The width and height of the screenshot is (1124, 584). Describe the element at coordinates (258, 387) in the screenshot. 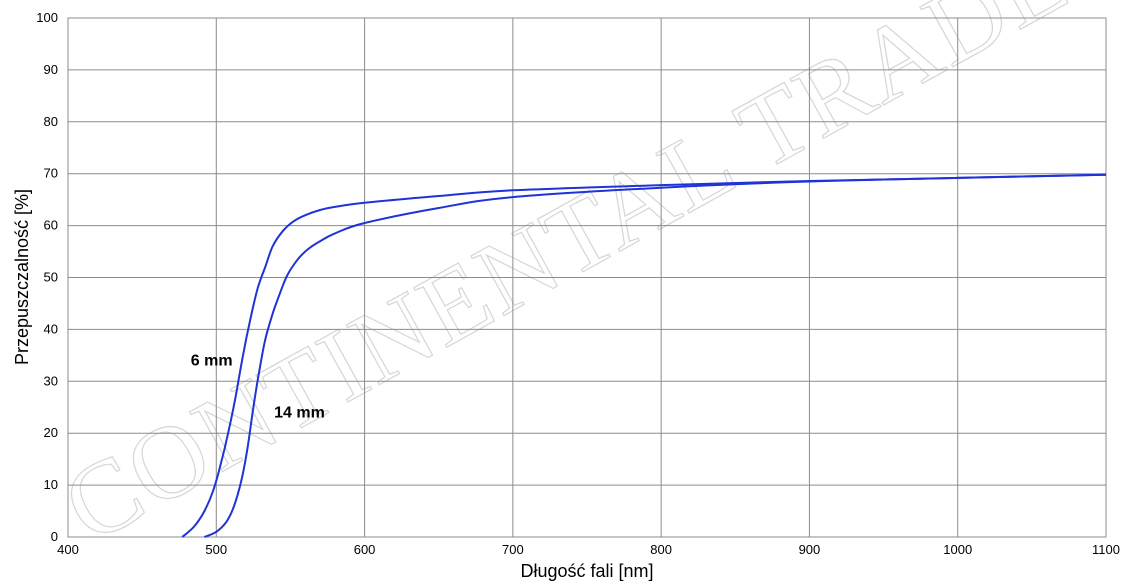

I see `series-labels: 6 mm 14 mm` at that location.